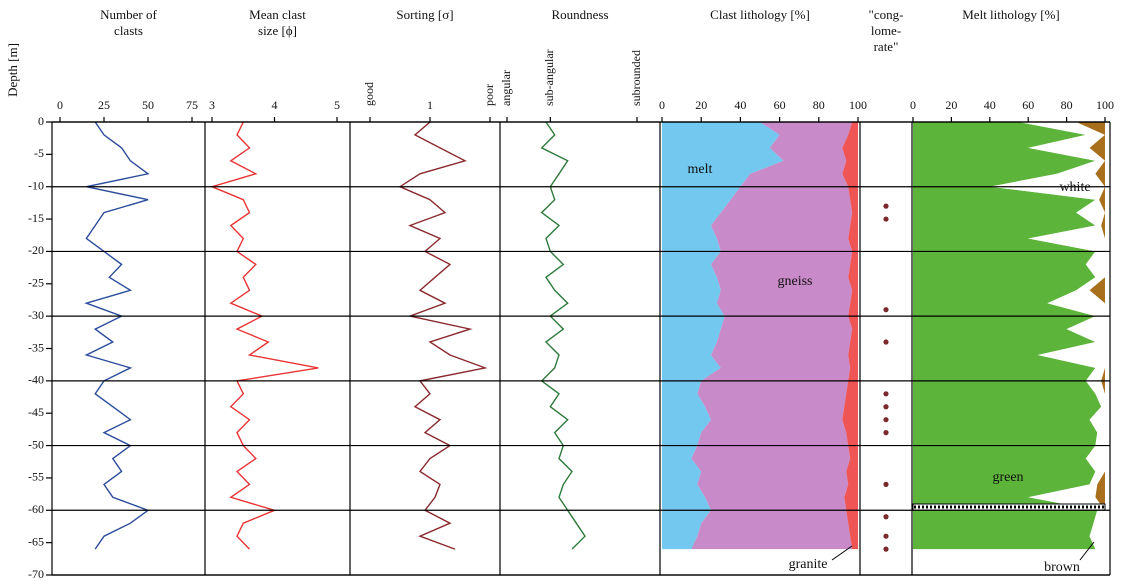 This screenshot has width=1129, height=581. I want to click on panel-title: Number of, so click(128, 14).